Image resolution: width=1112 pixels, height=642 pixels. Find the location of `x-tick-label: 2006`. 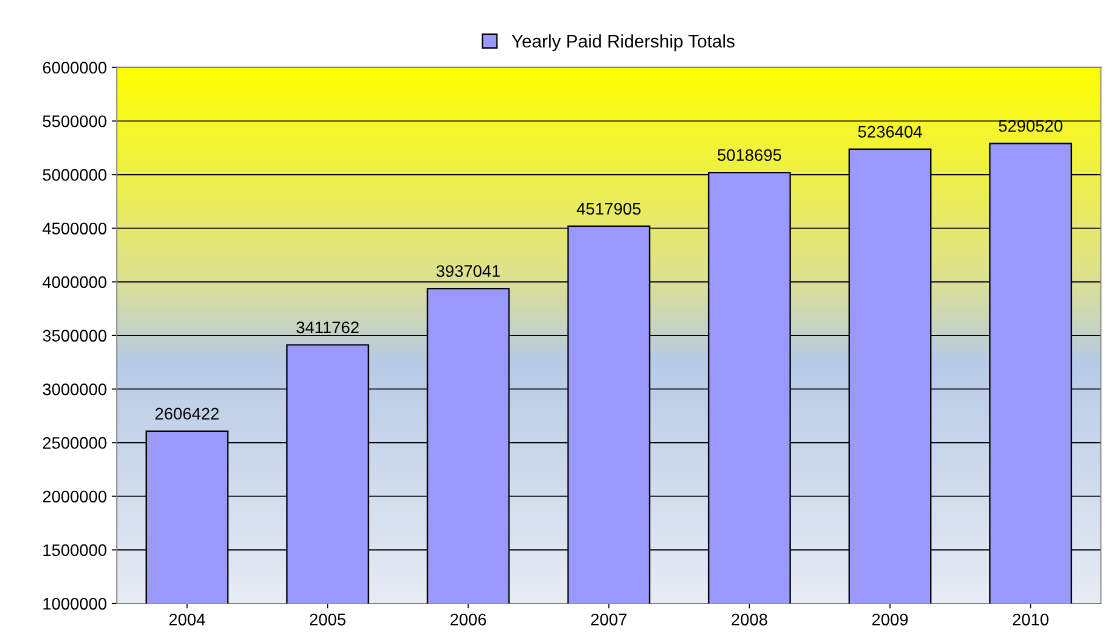

x-tick-label: 2006 is located at coordinates (468, 619).